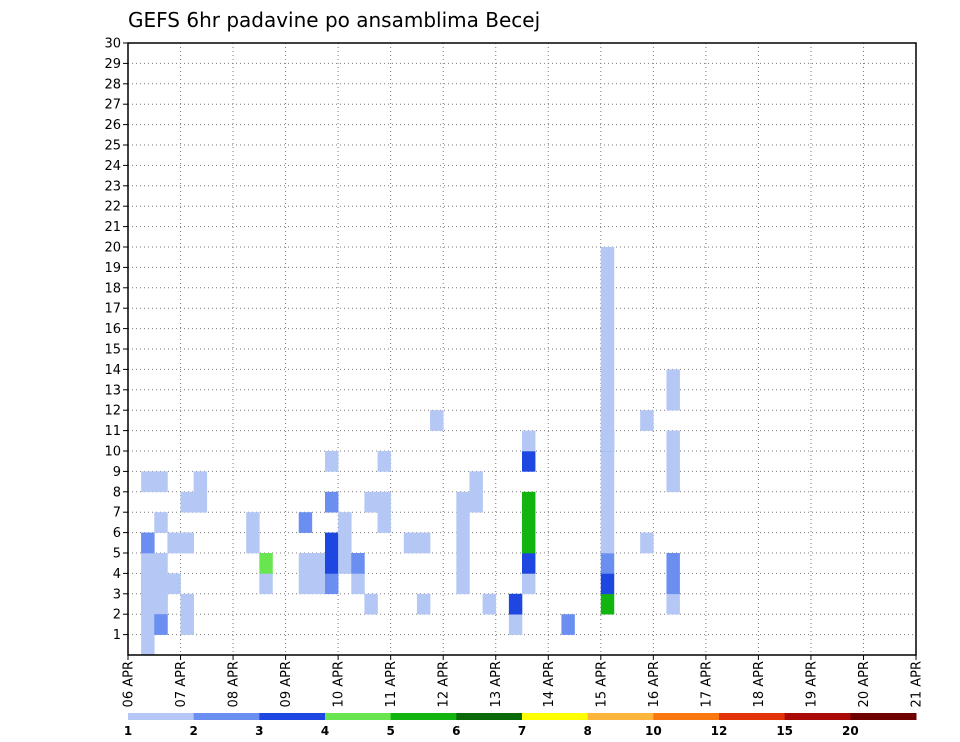 Image resolution: width=960 pixels, height=742 pixels. Describe the element at coordinates (719, 731) in the screenshot. I see `legend-label: 12` at that location.